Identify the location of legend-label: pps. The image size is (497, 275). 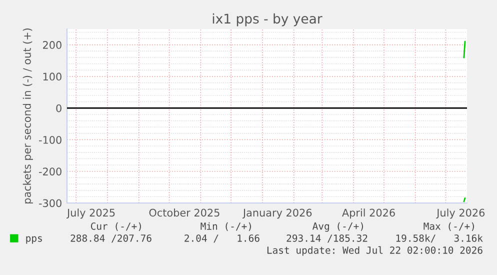
(34, 240).